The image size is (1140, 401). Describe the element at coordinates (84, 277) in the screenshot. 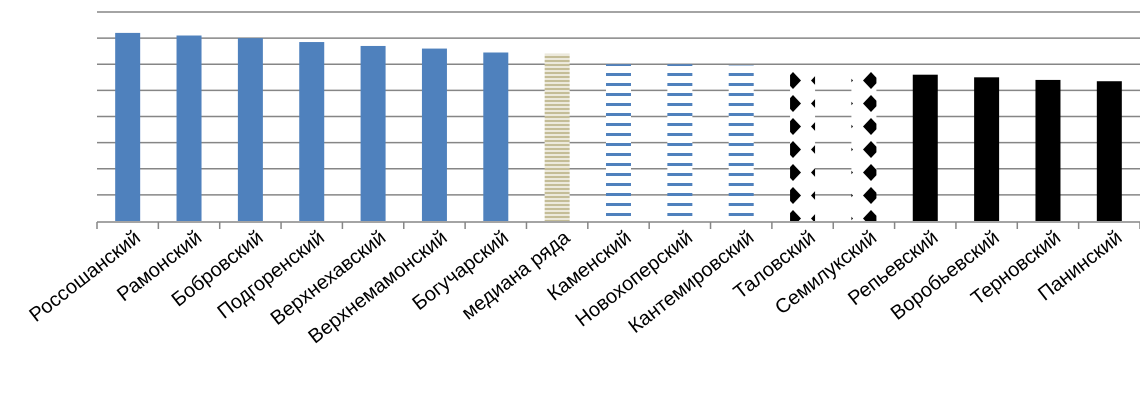

I see `x-tick-label: Россошанский` at that location.